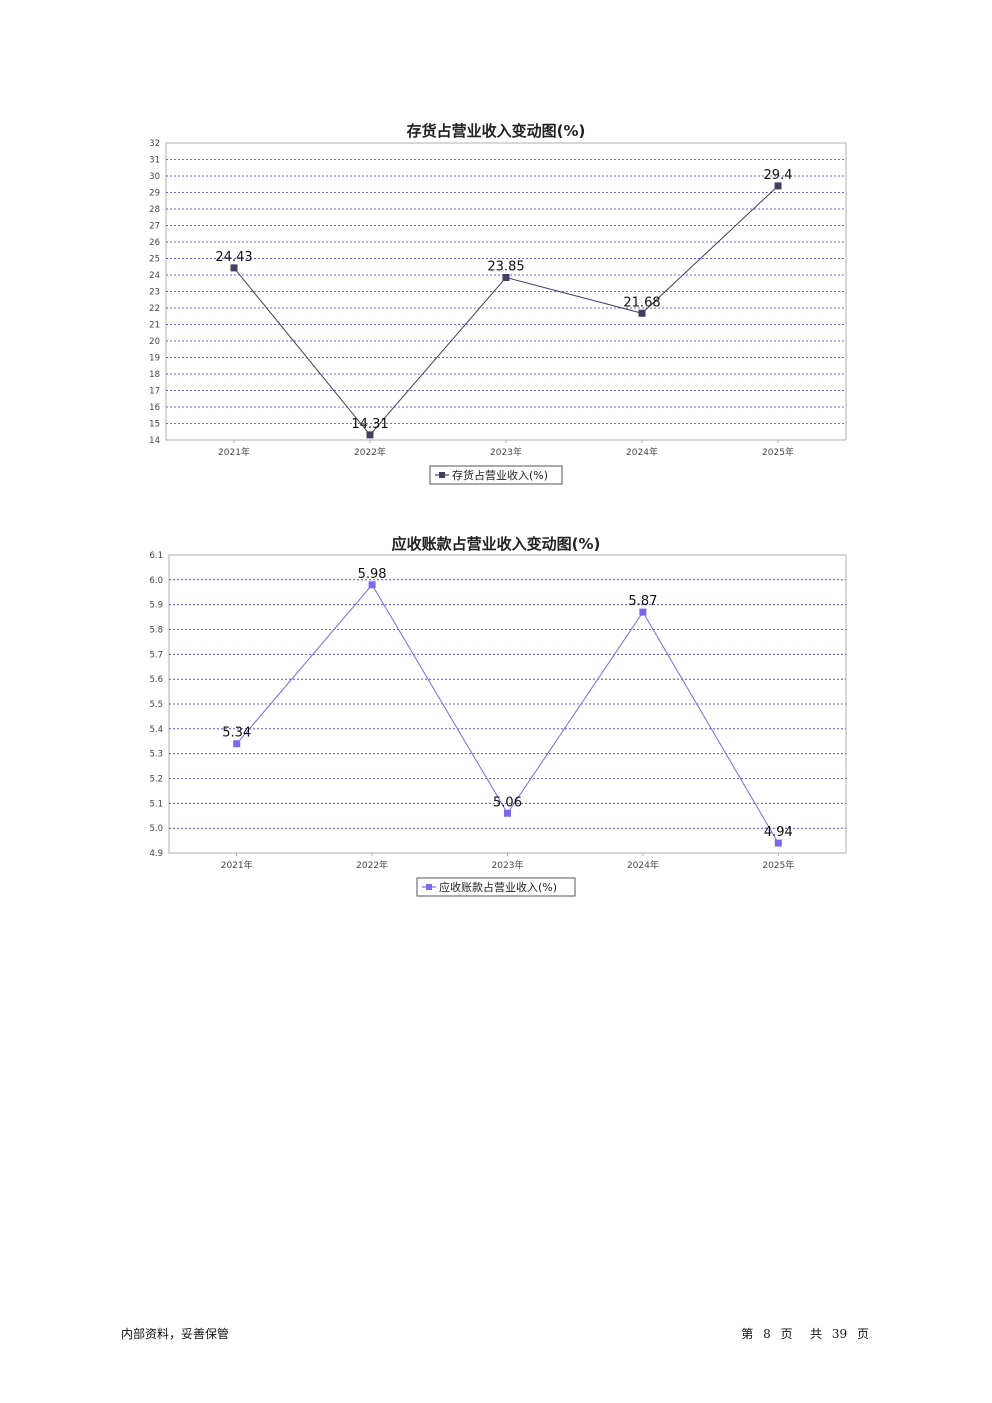  I want to click on y-tick-label: 5.6, so click(156, 680).